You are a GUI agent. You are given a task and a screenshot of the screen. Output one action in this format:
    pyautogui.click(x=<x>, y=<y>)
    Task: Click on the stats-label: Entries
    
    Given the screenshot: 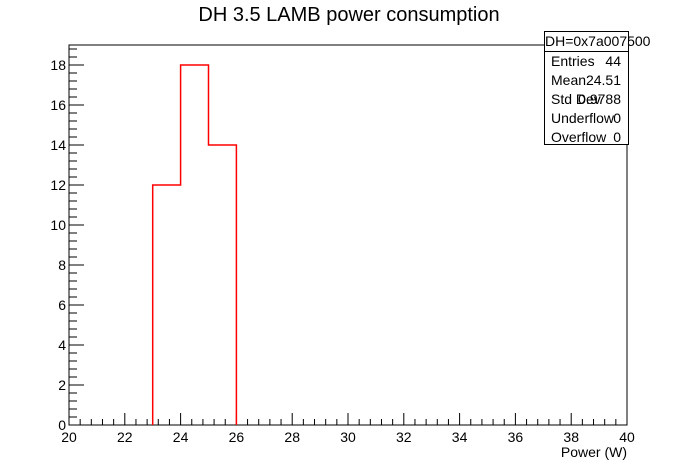 What is the action you would take?
    pyautogui.click(x=573, y=61)
    